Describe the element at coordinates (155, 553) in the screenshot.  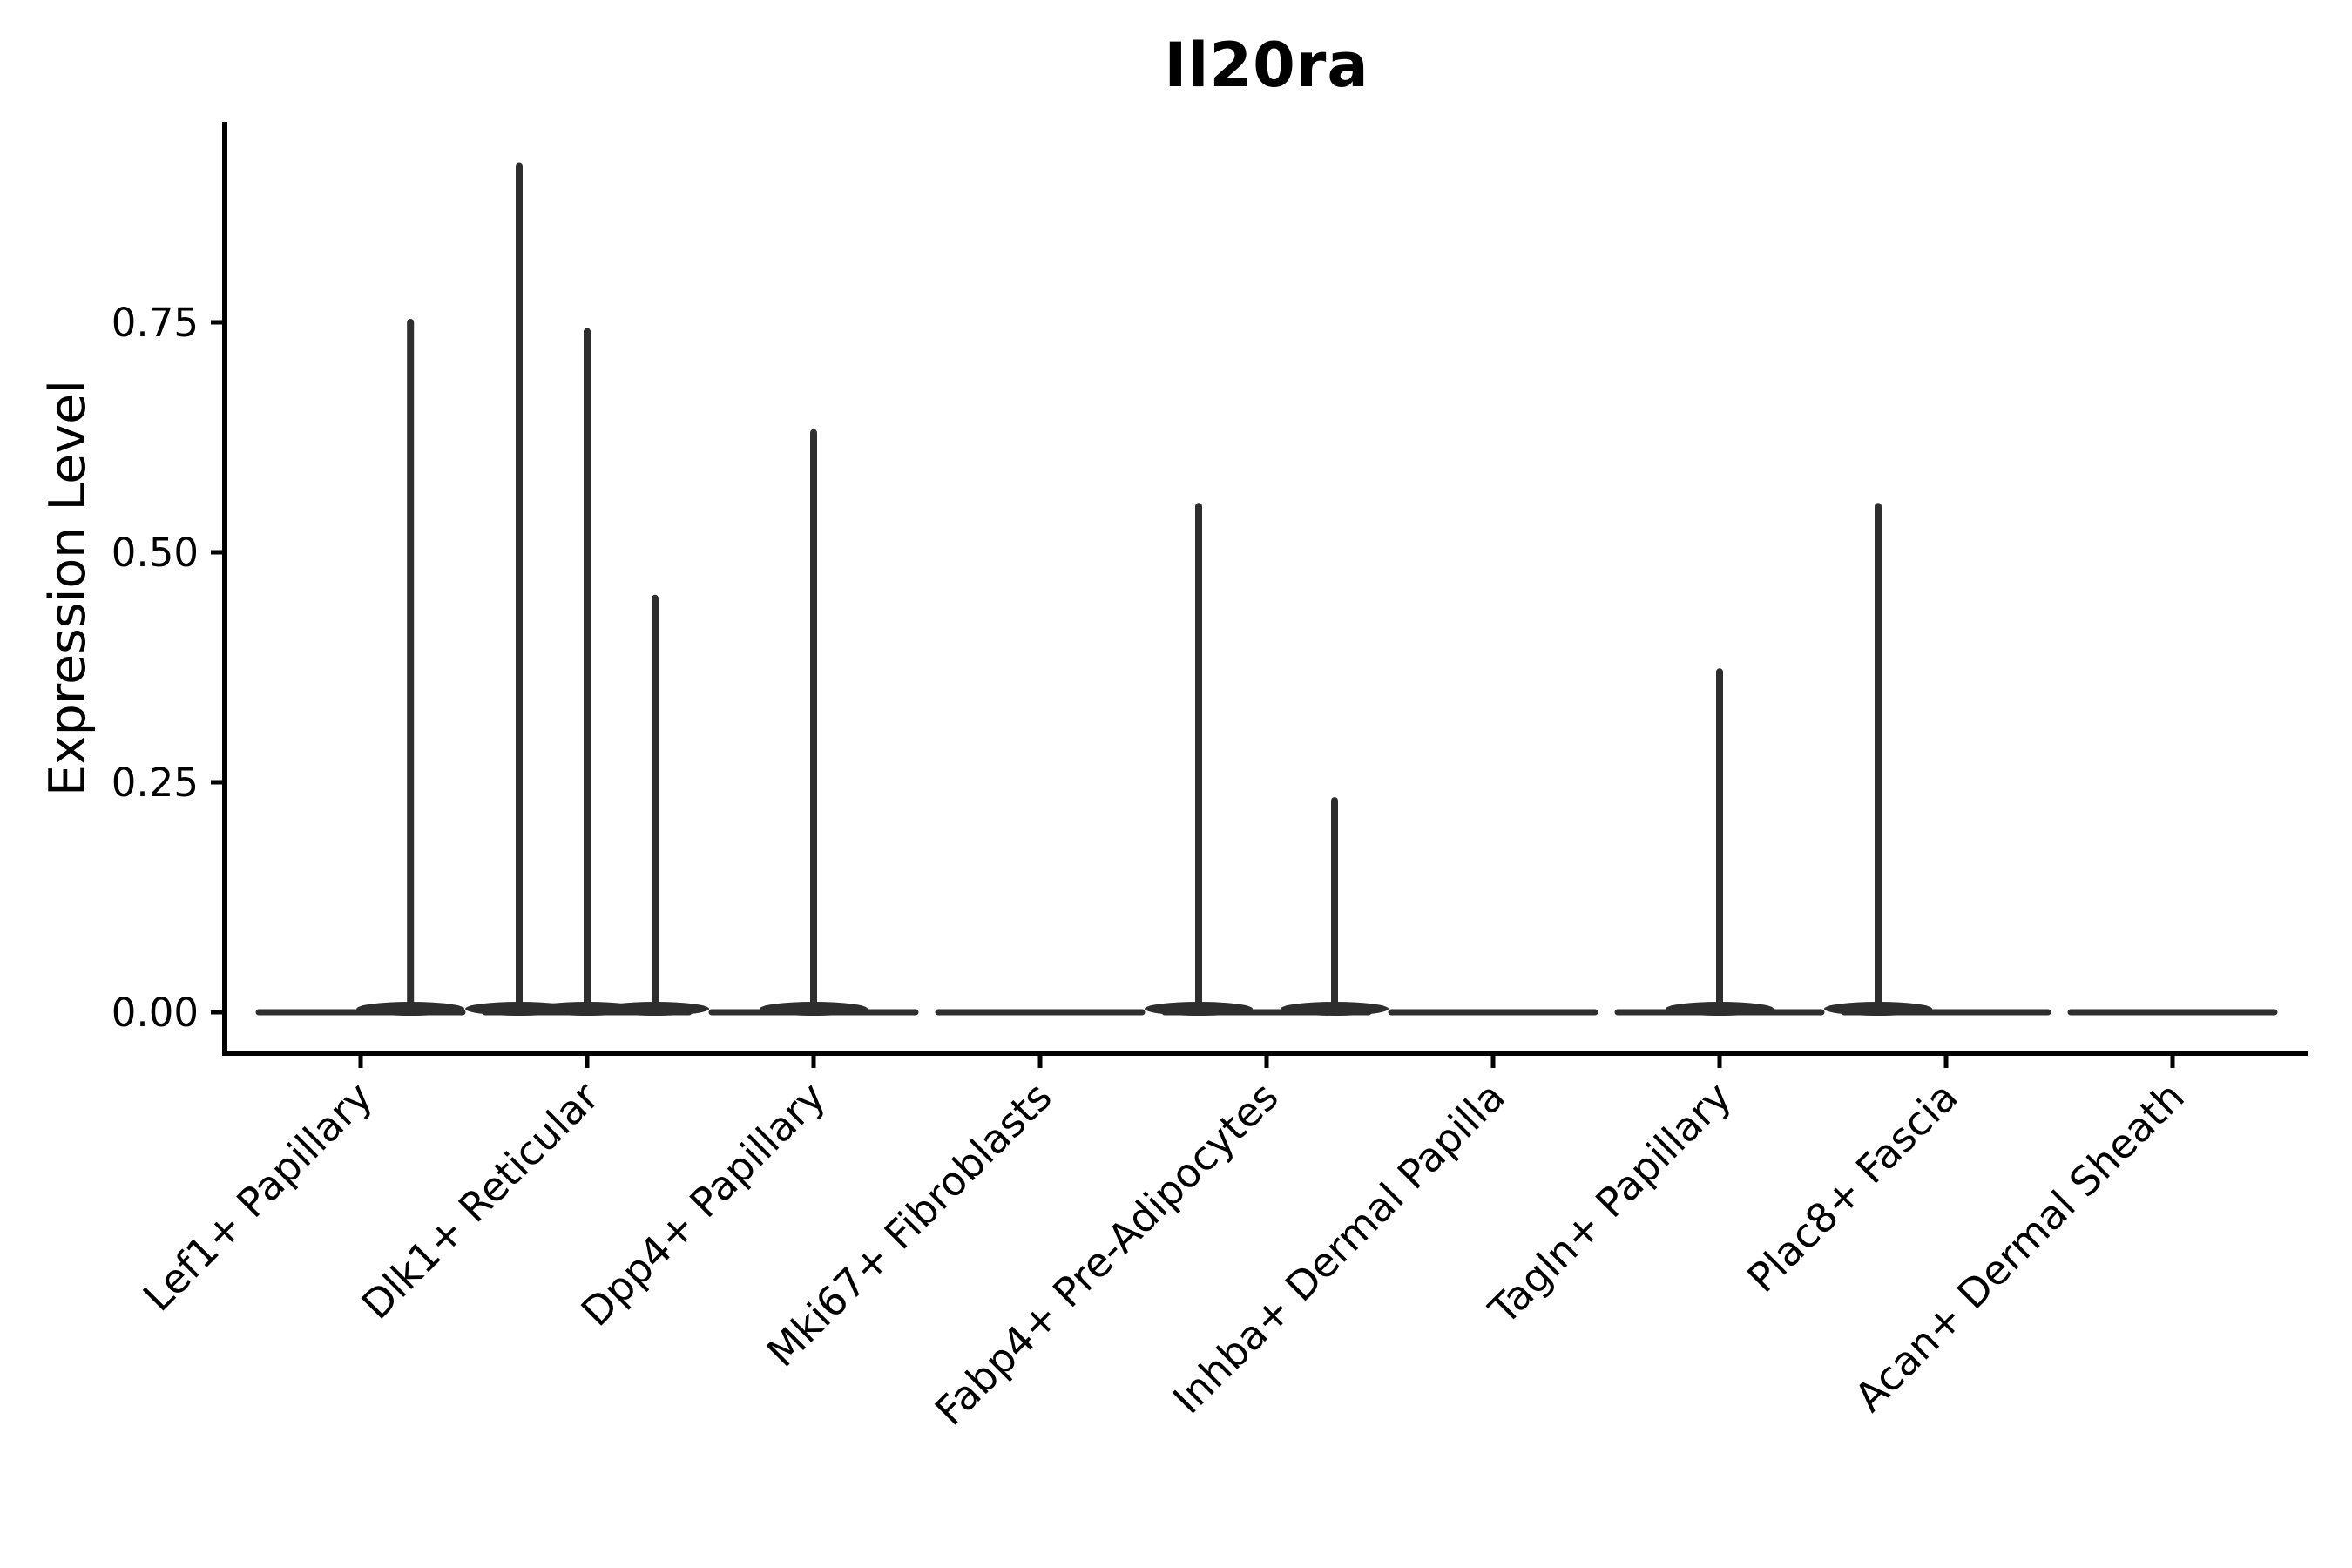
I see `y-tick-label: 0.50` at that location.